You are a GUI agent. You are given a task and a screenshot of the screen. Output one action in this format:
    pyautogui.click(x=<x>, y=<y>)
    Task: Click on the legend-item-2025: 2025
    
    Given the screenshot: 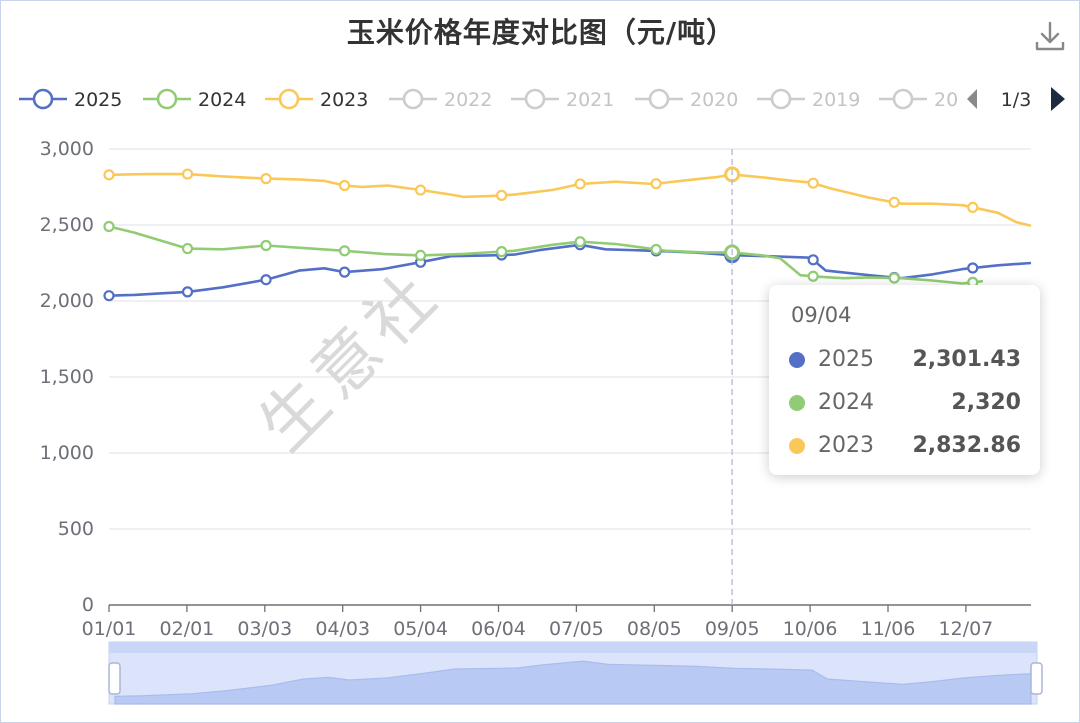 What is the action you would take?
    pyautogui.click(x=70, y=99)
    